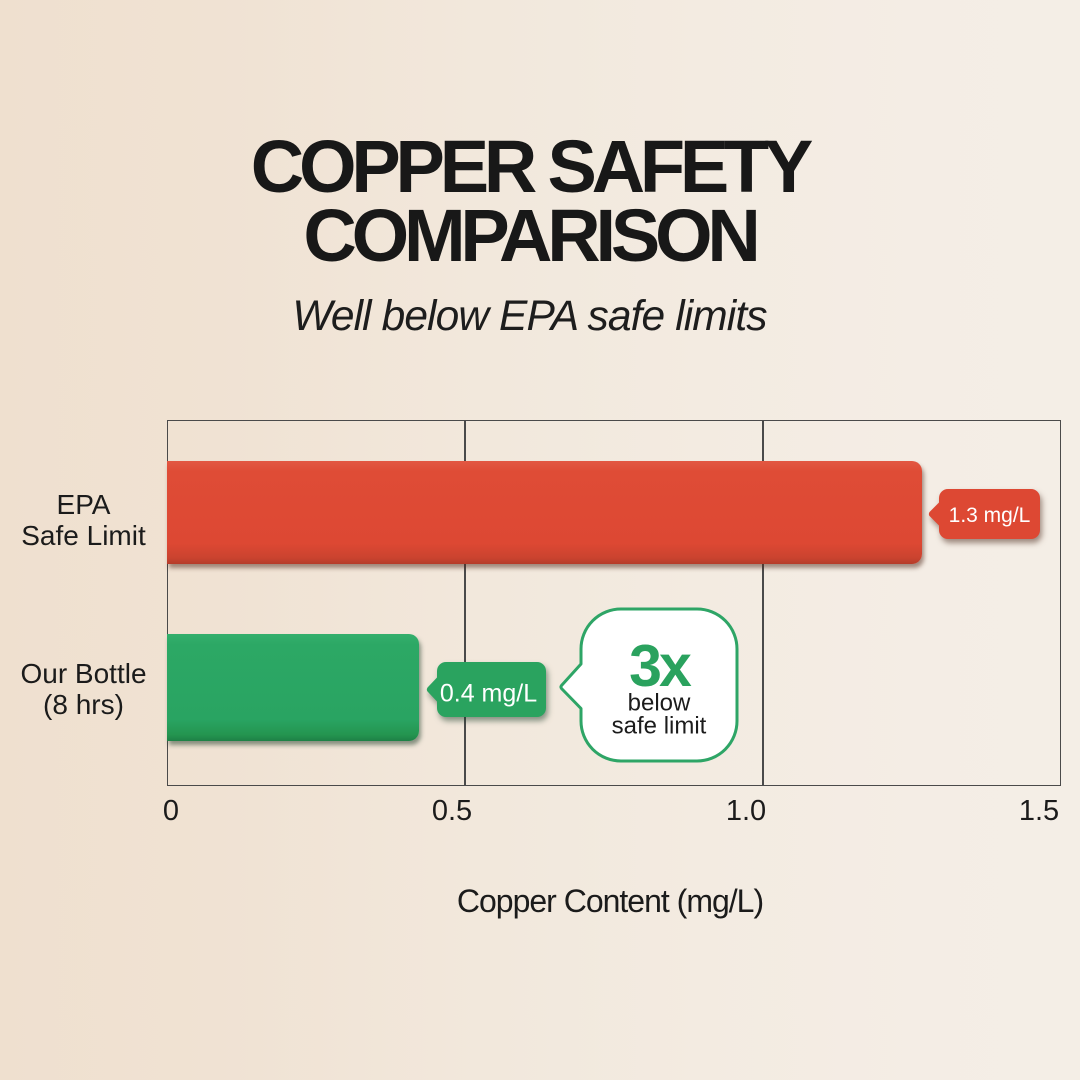 The width and height of the screenshot is (1080, 1080). What do you see at coordinates (660, 666) in the screenshot?
I see `svg-text: 3x` at bounding box center [660, 666].